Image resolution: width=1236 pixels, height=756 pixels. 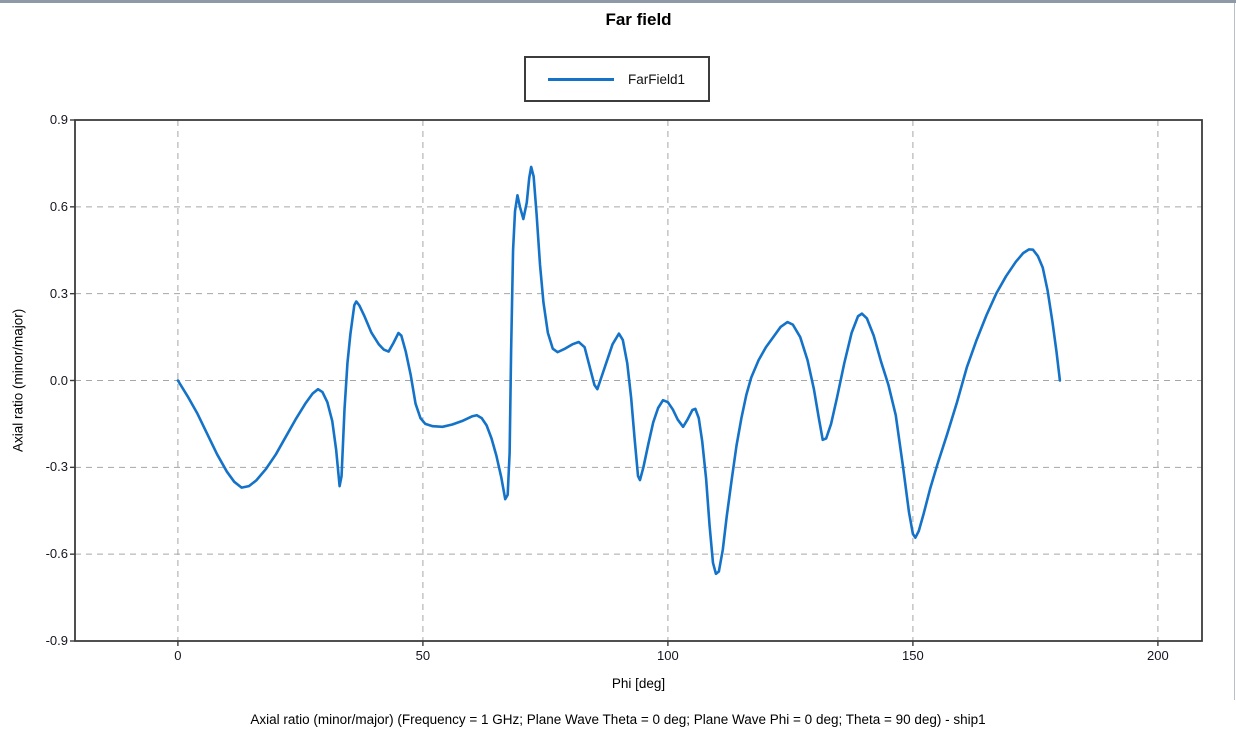 I want to click on window-right-border, so click(x=1234, y=351).